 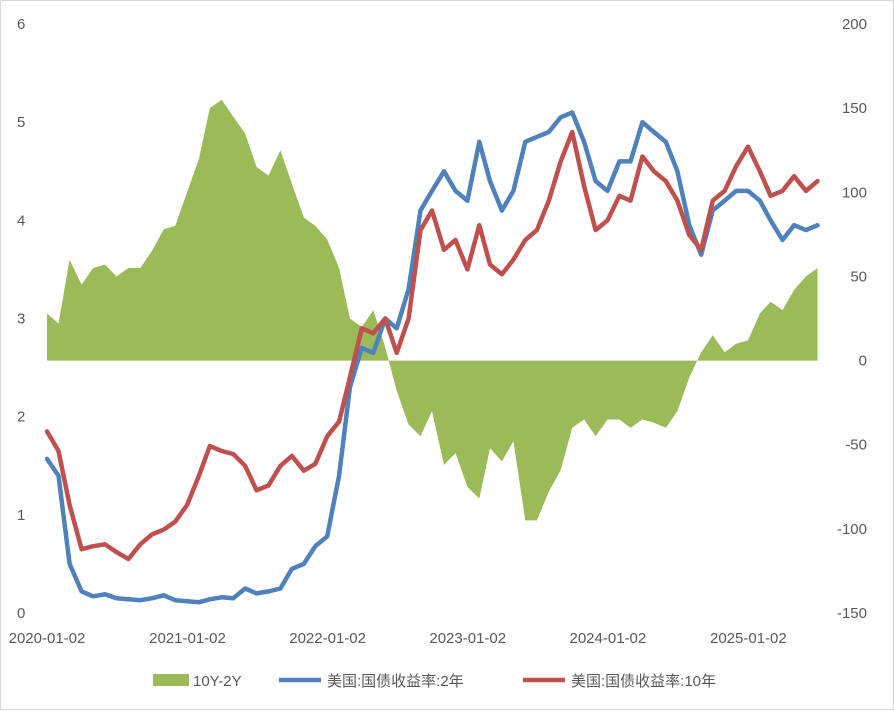 I want to click on legend-label: 美国:国债收益率:10年, so click(x=643, y=681).